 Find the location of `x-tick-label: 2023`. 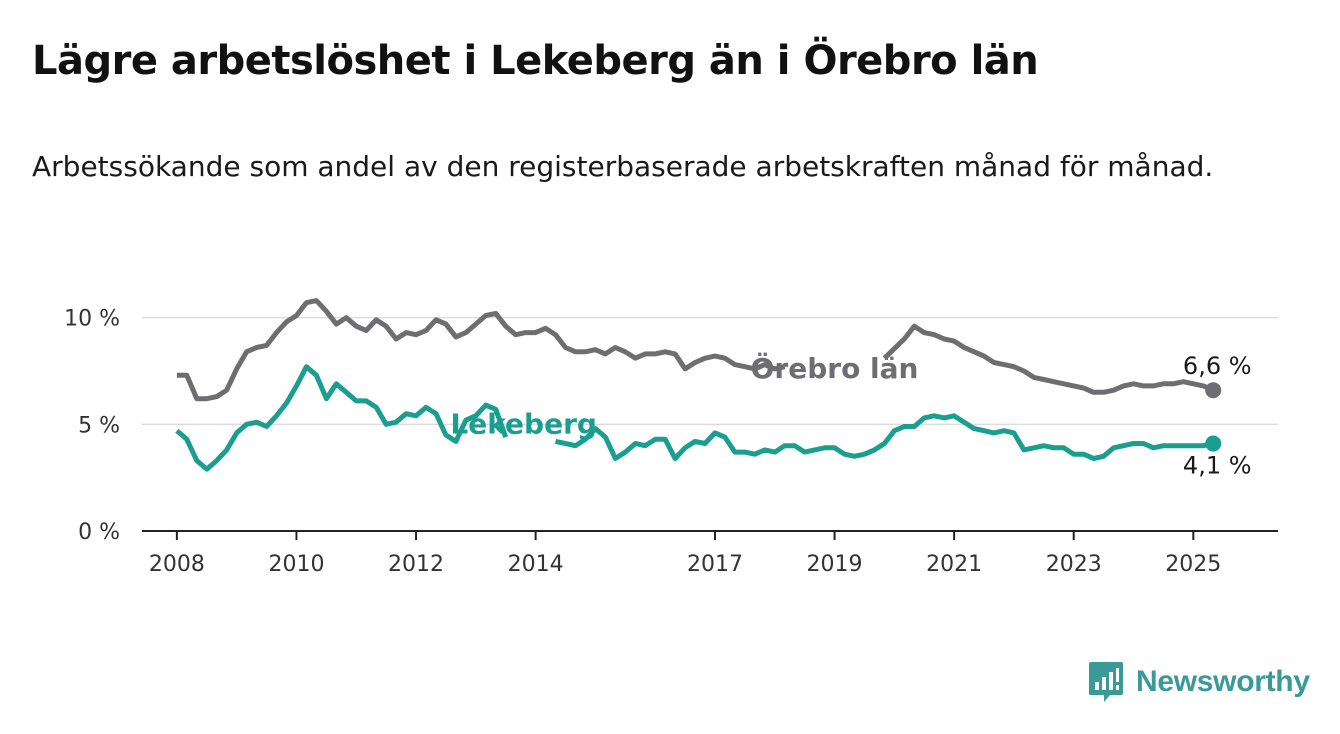

x-tick-label: 2023 is located at coordinates (1074, 564).